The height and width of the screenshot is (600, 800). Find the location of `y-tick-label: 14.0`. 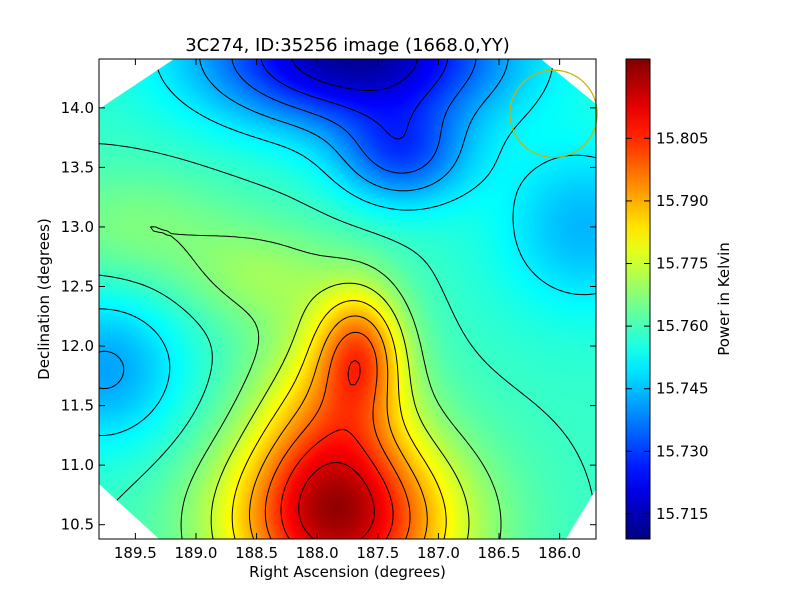

y-tick-label: 14.0 is located at coordinates (77, 108).